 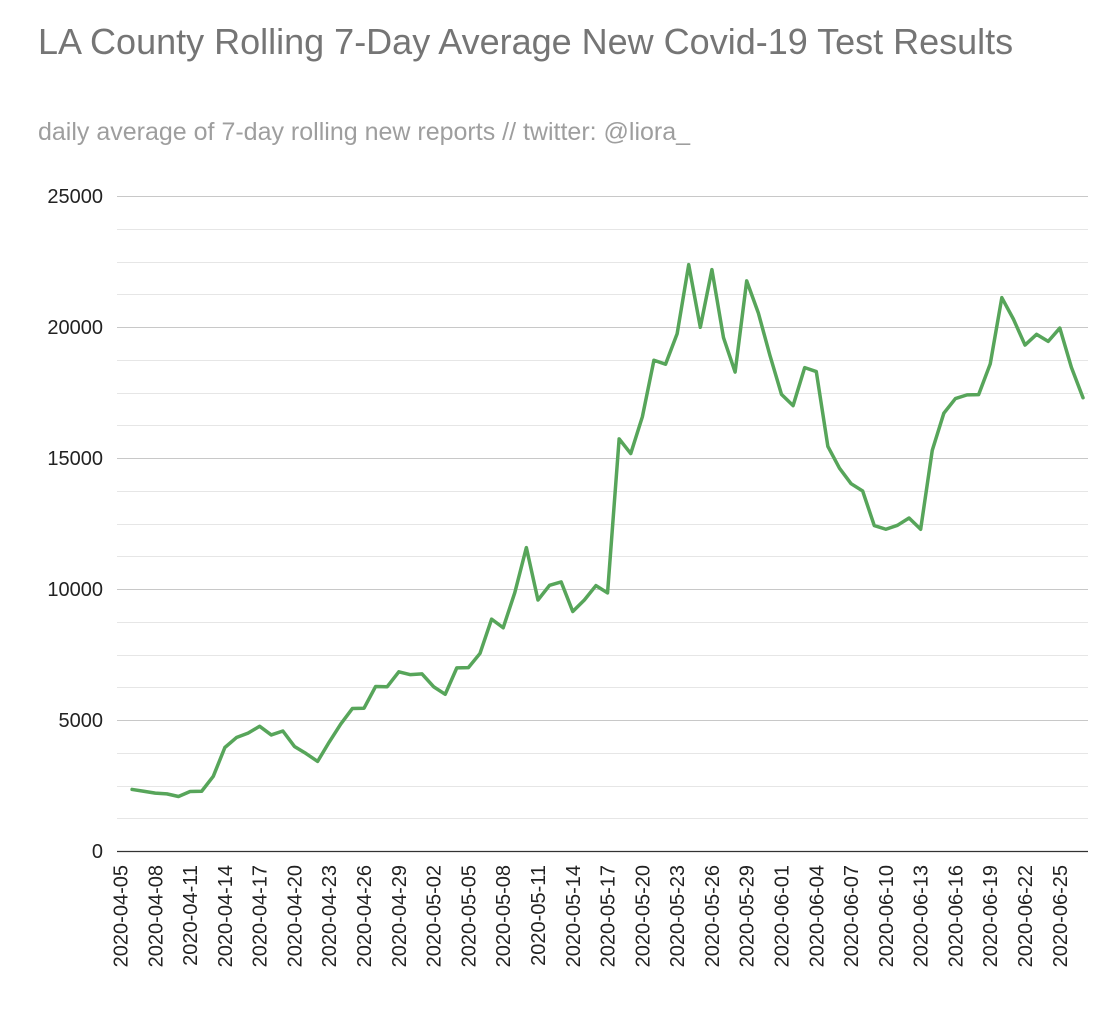 I want to click on x-tick-label: 2020-05-11, so click(x=539, y=915).